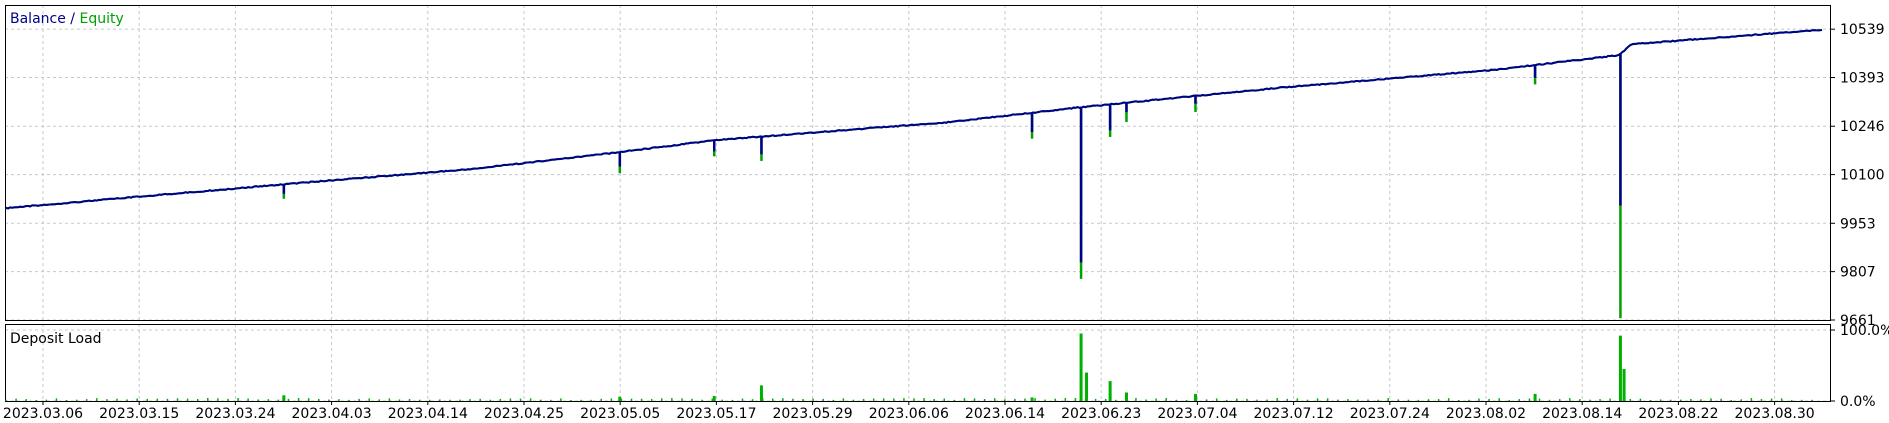 The width and height of the screenshot is (1889, 423). What do you see at coordinates (1197, 414) in the screenshot?
I see `x-tick-label: 2023.07.04` at bounding box center [1197, 414].